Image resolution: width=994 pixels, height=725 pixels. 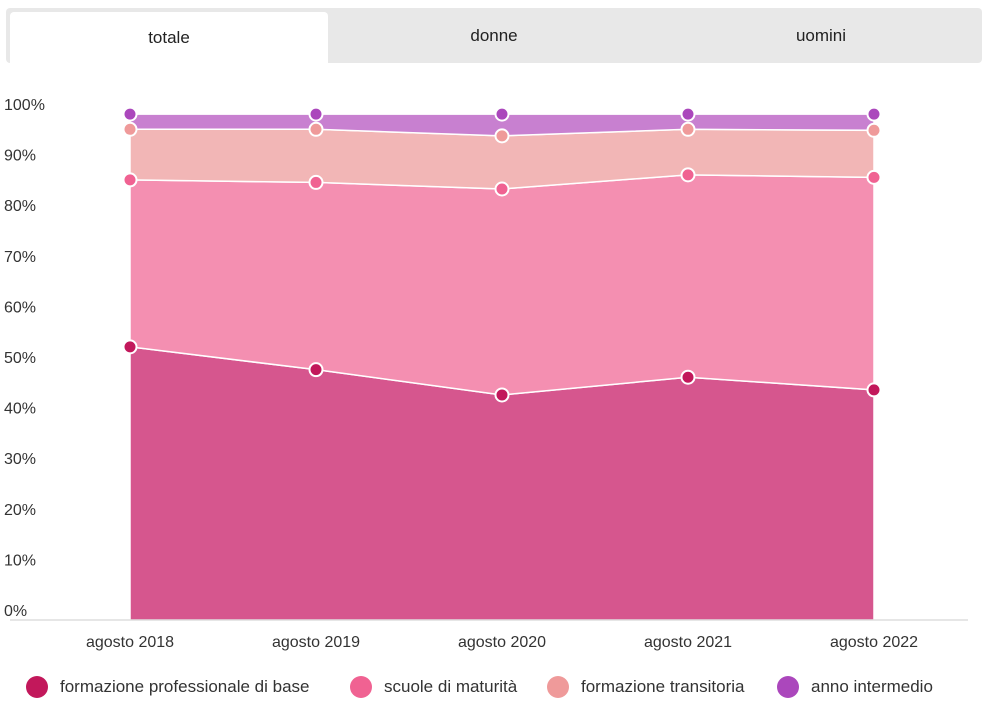 What do you see at coordinates (821, 35) in the screenshot?
I see `tab-uomini: uomini` at bounding box center [821, 35].